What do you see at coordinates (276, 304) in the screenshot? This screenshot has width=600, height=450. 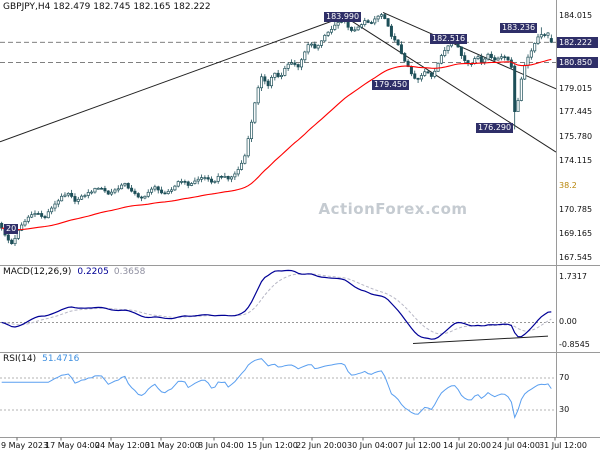 I see `macd-main-line` at bounding box center [276, 304].